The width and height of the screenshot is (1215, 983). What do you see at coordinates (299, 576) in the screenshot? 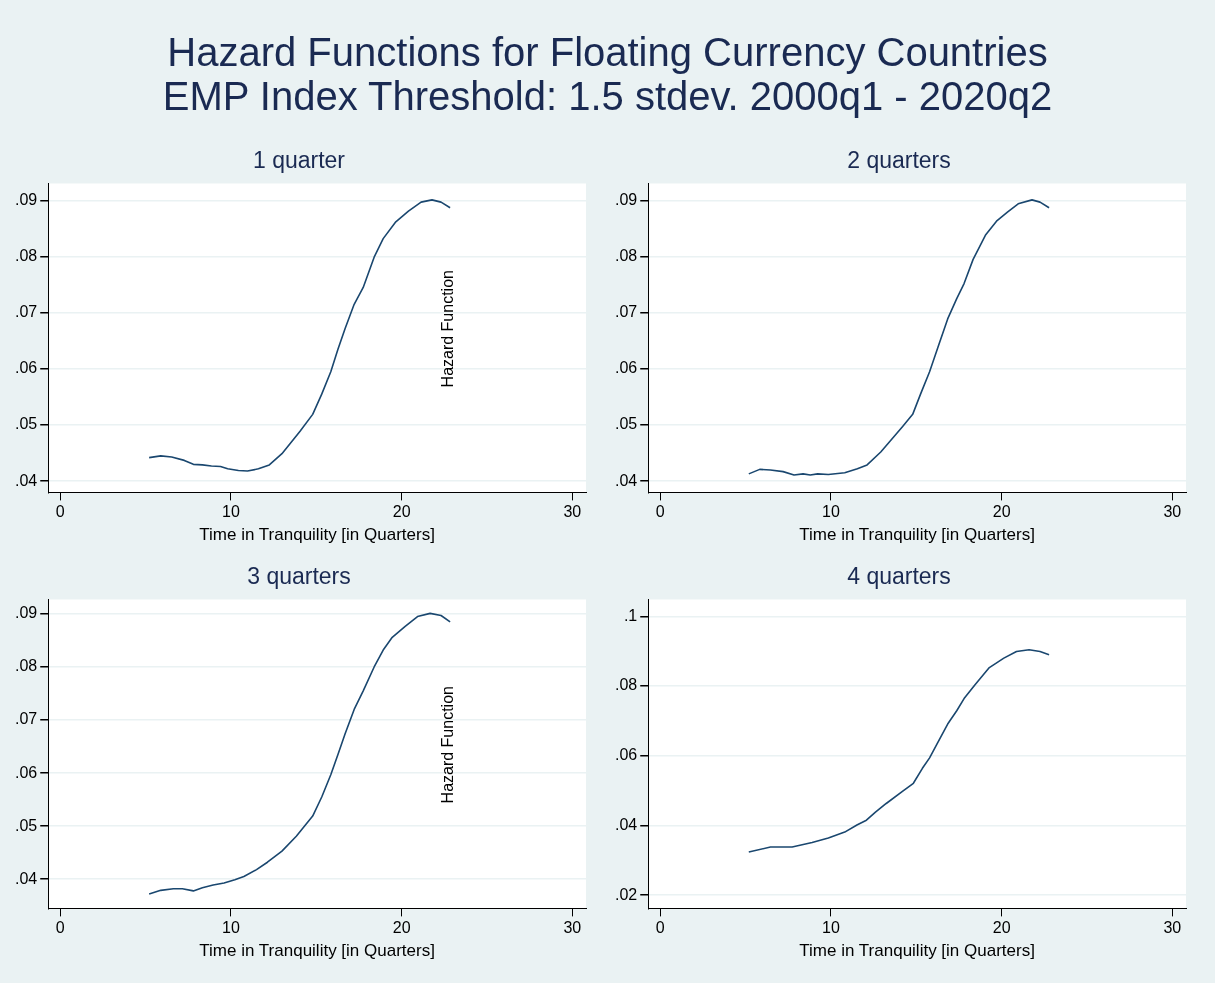
I see `chart-subtitle: 3 quarters` at bounding box center [299, 576].